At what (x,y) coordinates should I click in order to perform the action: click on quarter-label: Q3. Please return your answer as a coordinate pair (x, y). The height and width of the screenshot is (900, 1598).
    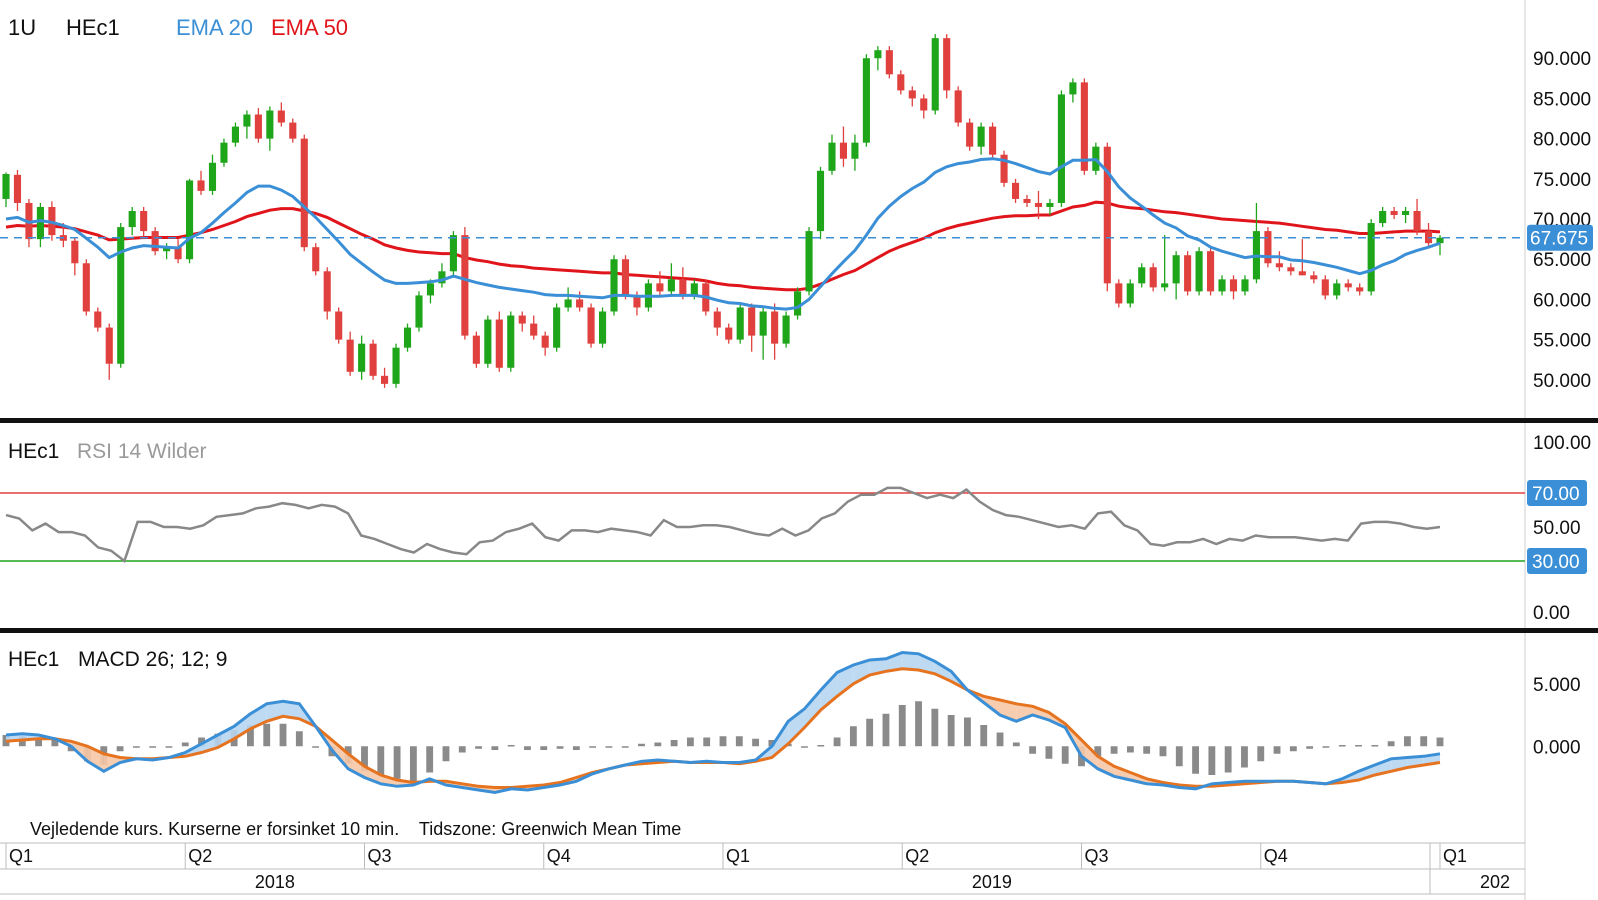
    Looking at the image, I should click on (1097, 856).